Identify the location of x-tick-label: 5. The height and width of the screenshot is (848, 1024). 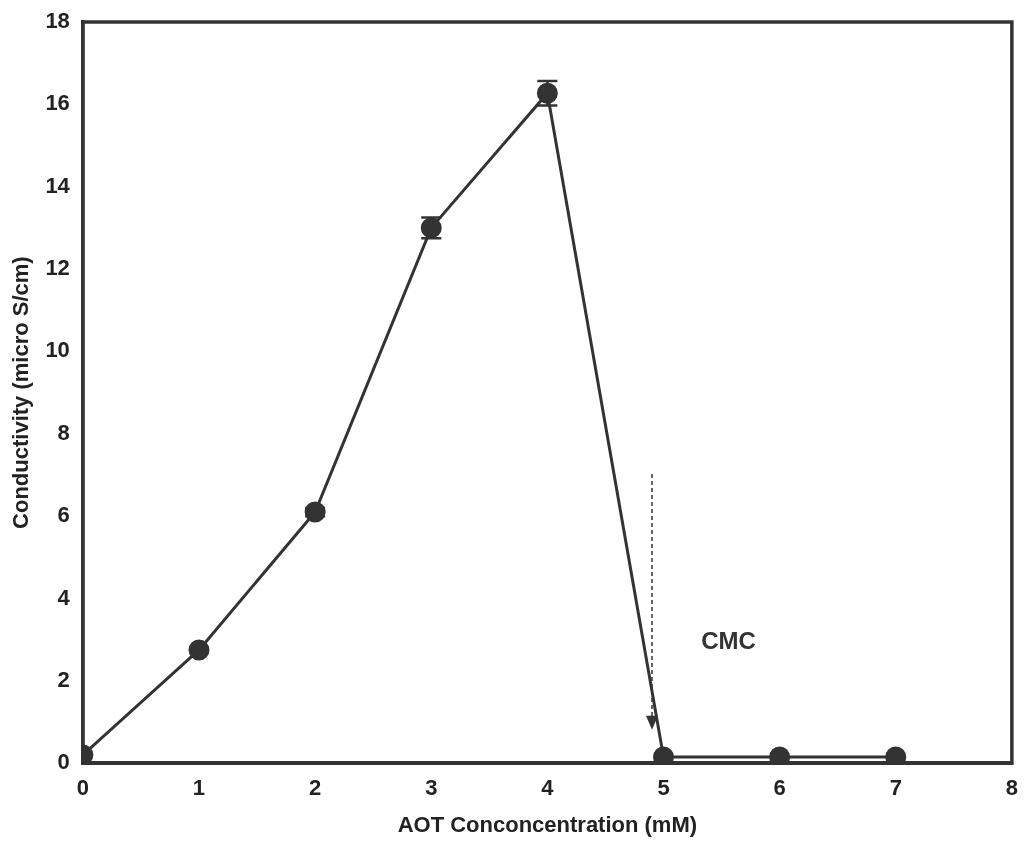
(663, 788).